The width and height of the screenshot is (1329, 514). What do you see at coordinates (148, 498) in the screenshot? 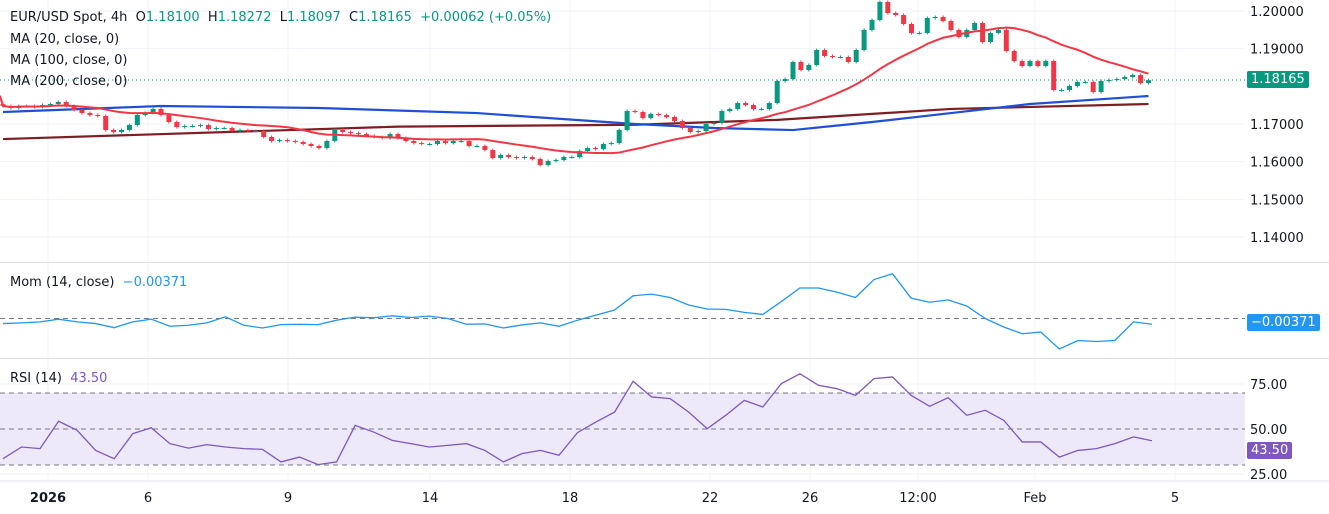
I see `time-tick-label: 6` at bounding box center [148, 498].